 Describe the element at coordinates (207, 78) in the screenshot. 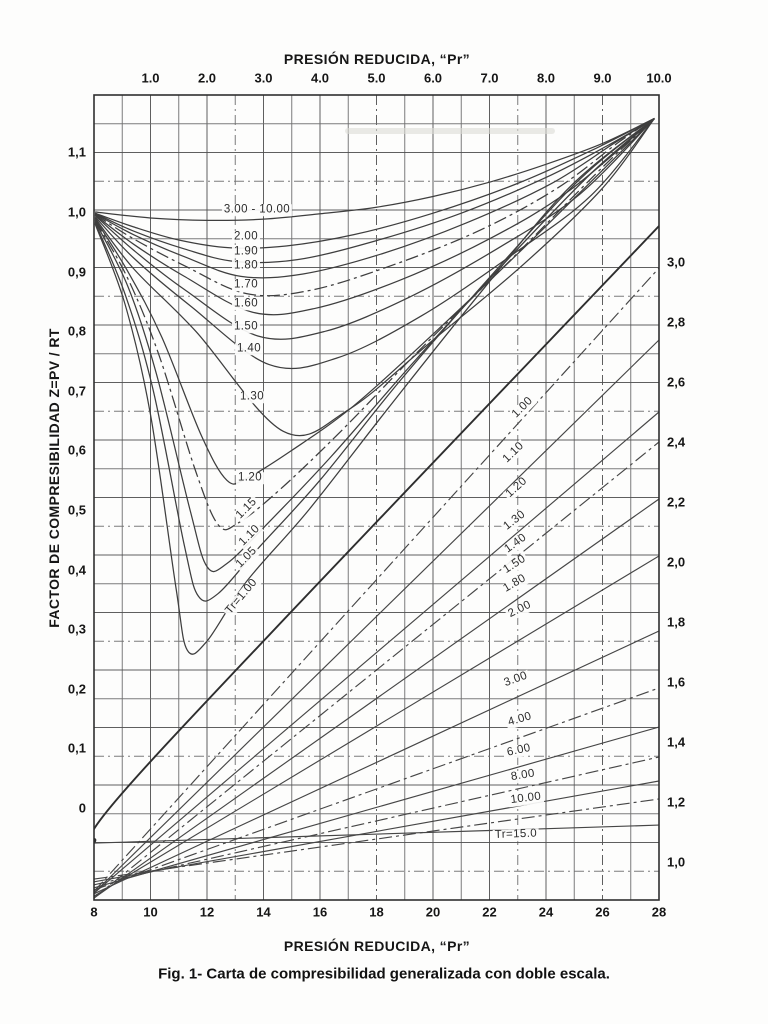

I see `top-axis-tick-label: 2.0` at that location.